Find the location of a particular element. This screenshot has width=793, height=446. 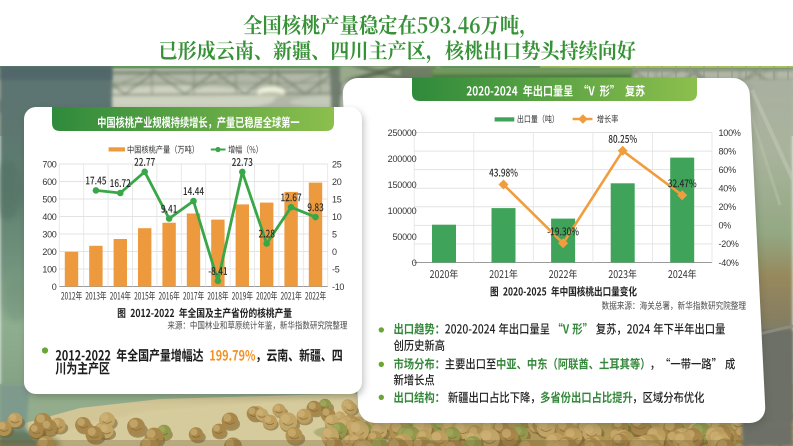

svg-text: 25 is located at coordinates (337, 164).